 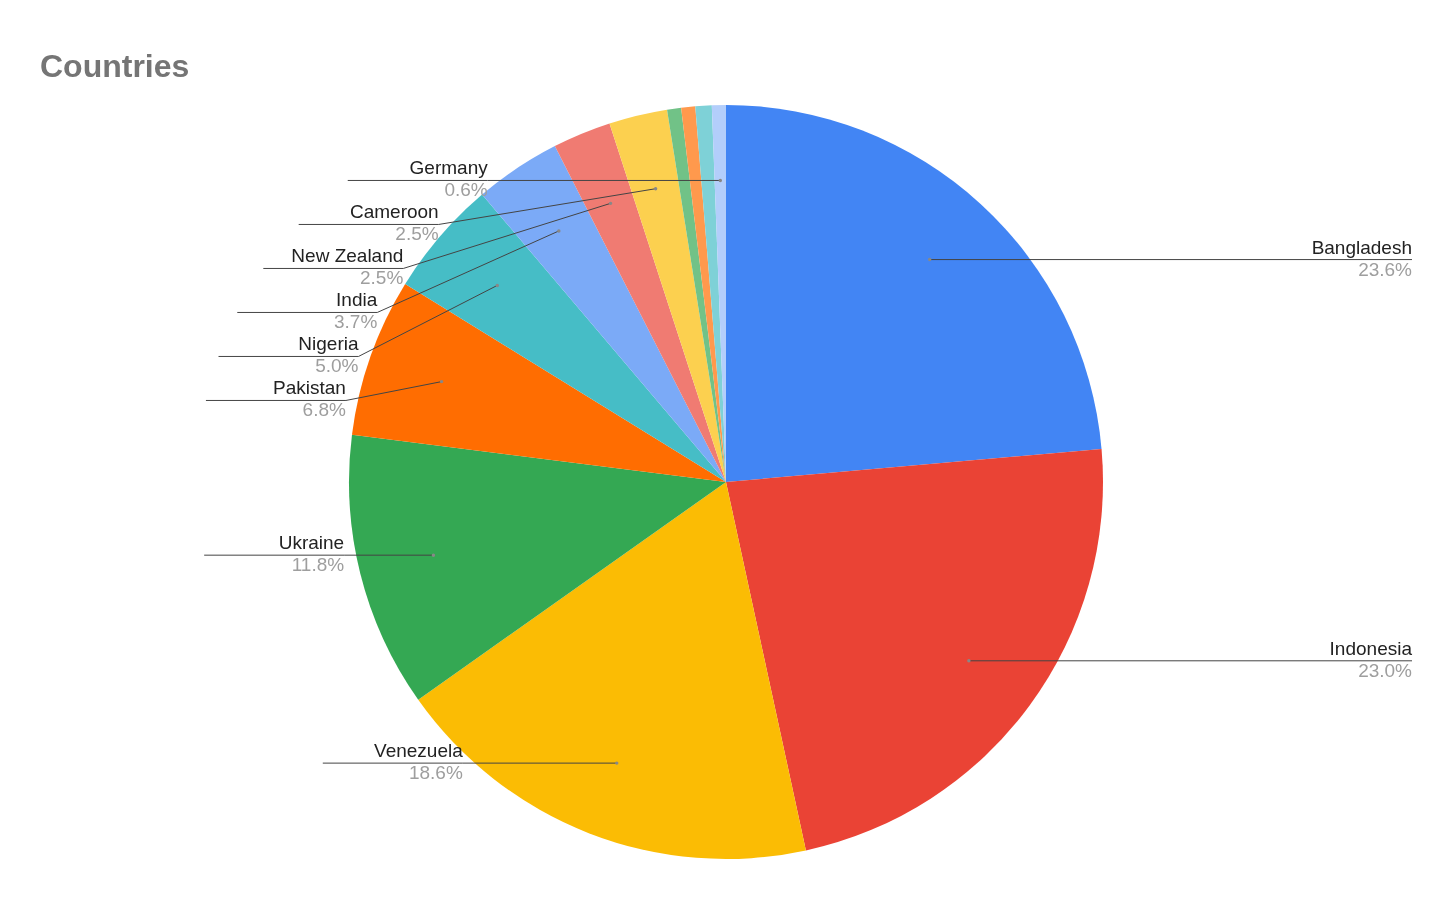 What do you see at coordinates (347, 256) in the screenshot?
I see `slice-label: New Zealand` at bounding box center [347, 256].